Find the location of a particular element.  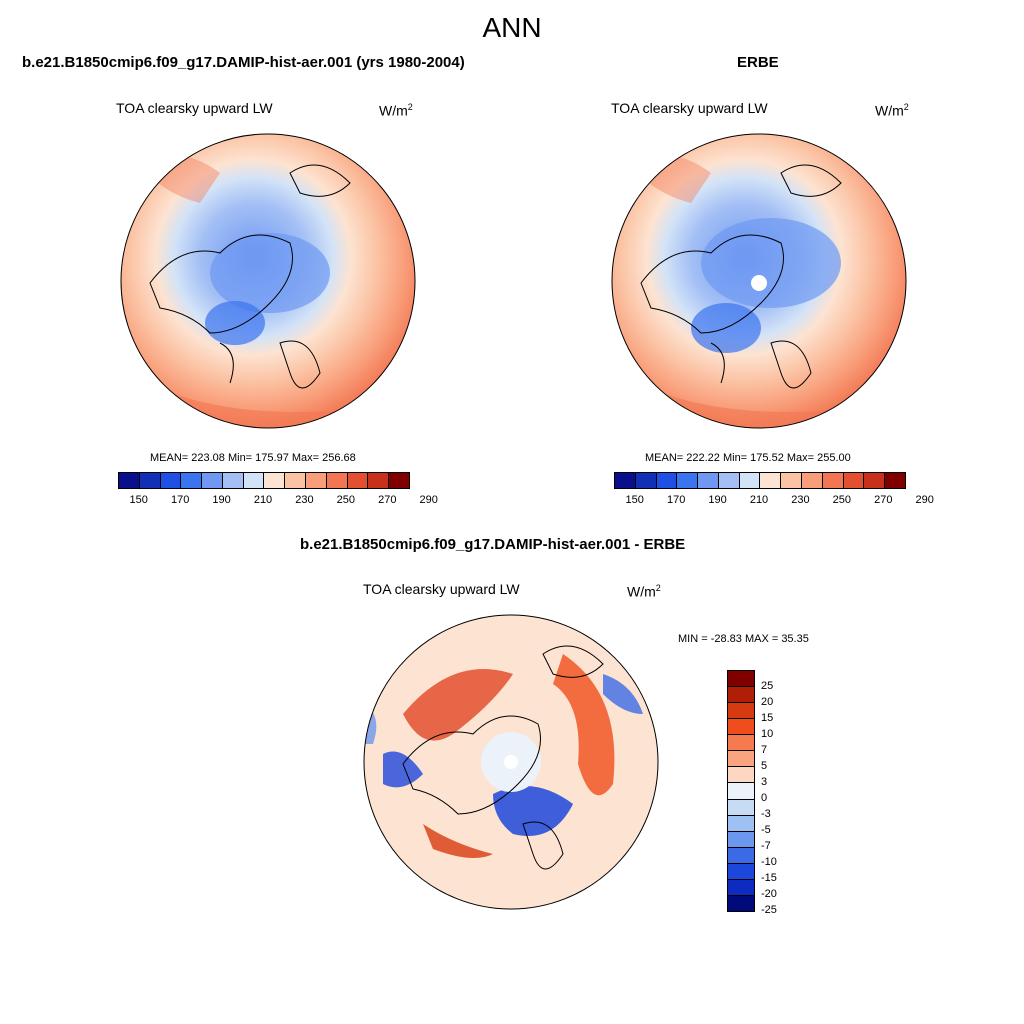

colorbar-tick-label: 0 is located at coordinates (764, 798).